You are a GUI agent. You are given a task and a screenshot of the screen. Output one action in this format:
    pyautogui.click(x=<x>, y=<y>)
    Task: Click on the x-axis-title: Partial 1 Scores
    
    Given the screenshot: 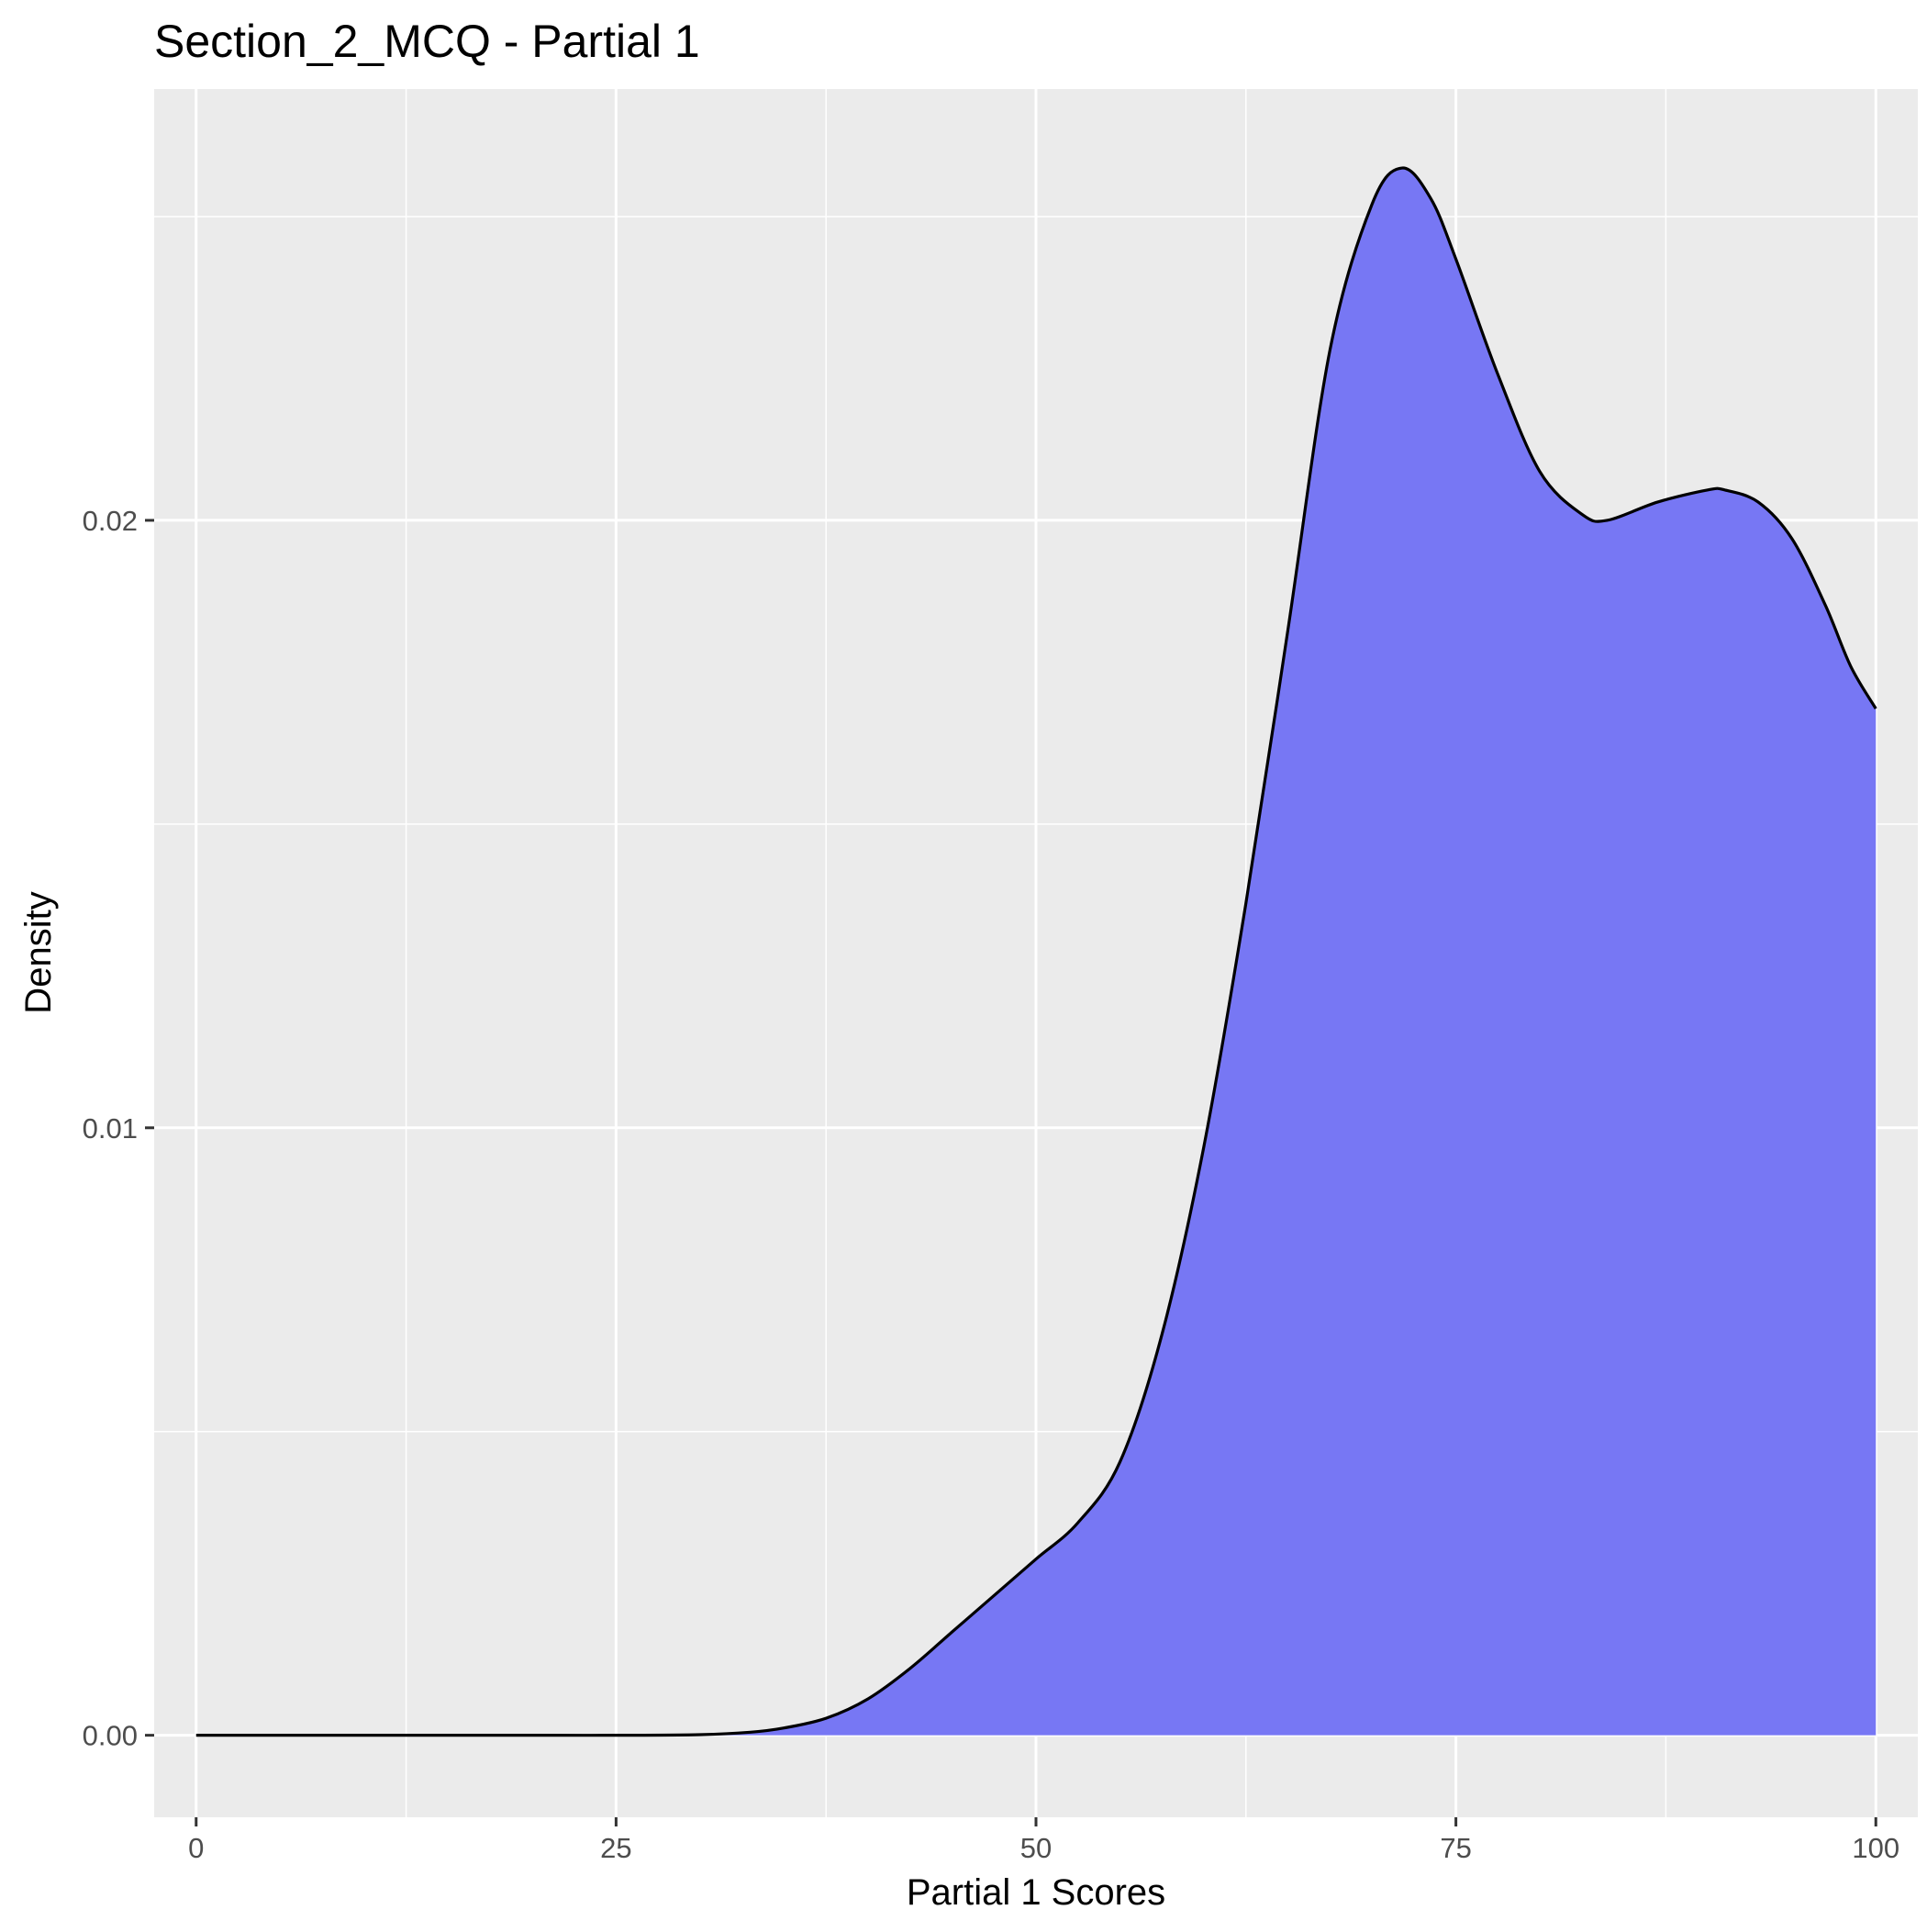 What is the action you would take?
    pyautogui.click(x=1036, y=1892)
    